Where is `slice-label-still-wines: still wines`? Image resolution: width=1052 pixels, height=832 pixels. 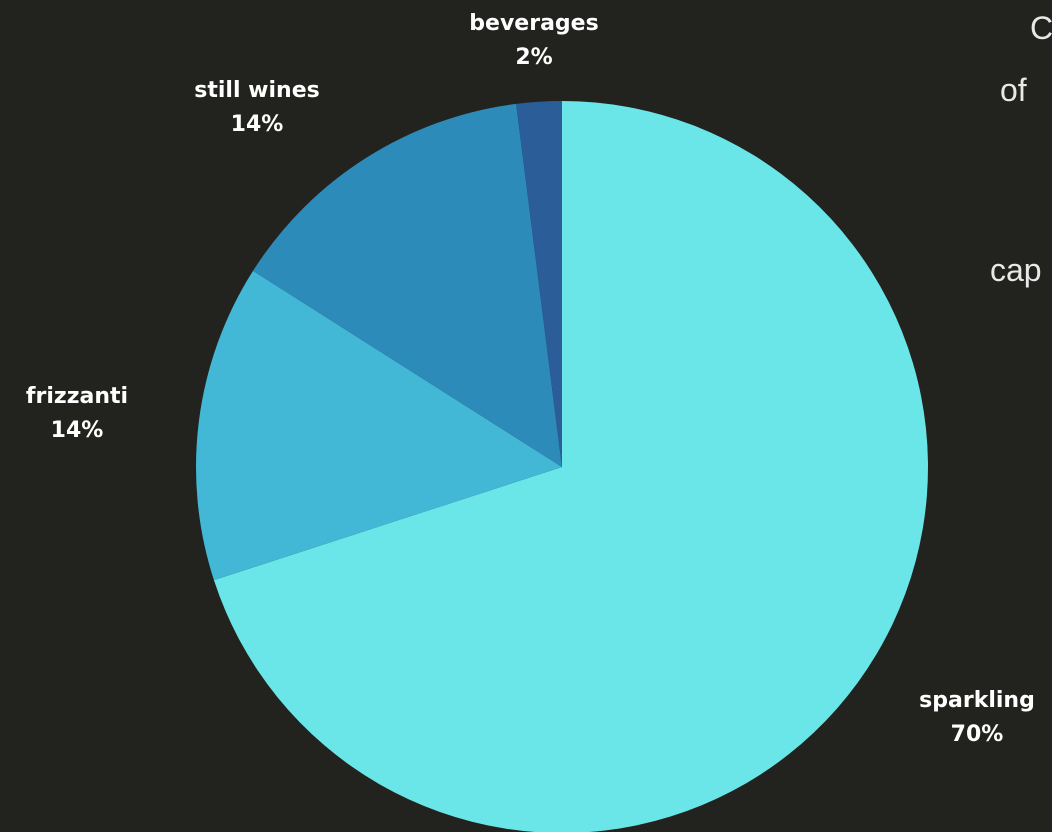
slice-label-still-wines: still wines is located at coordinates (256, 90).